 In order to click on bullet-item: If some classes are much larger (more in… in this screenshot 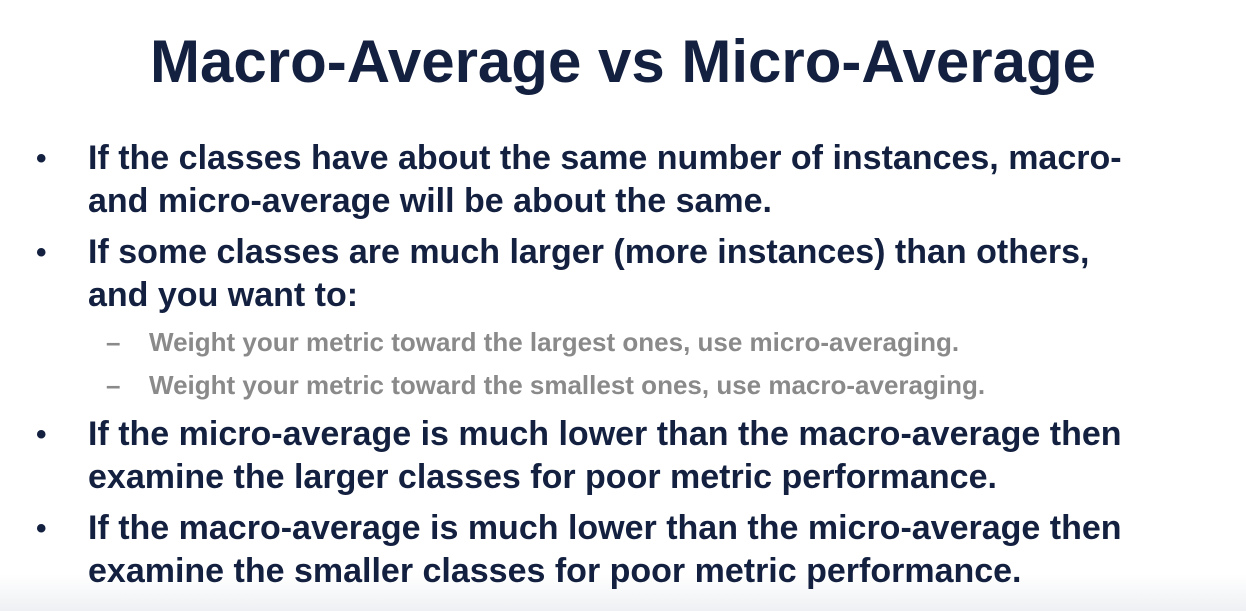, I will do `click(658, 274)`.